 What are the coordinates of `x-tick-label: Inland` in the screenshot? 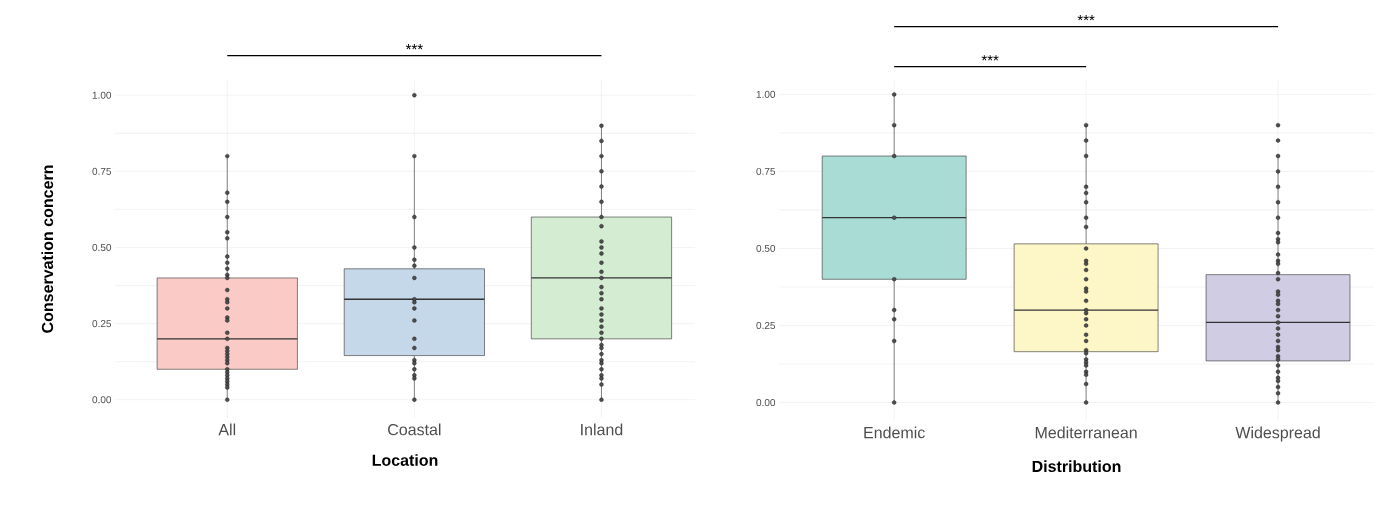 It's located at (602, 429).